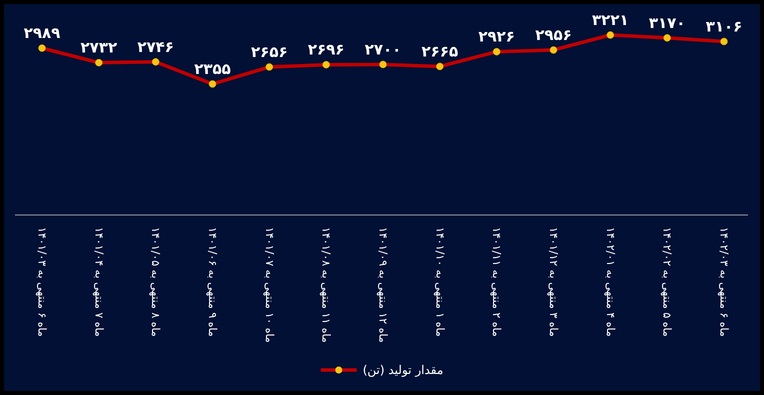  Describe the element at coordinates (439, 282) in the screenshot. I see `x-tick-label: ماه ۱ منتهی به ۱۴۰۱/۱۰` at that location.